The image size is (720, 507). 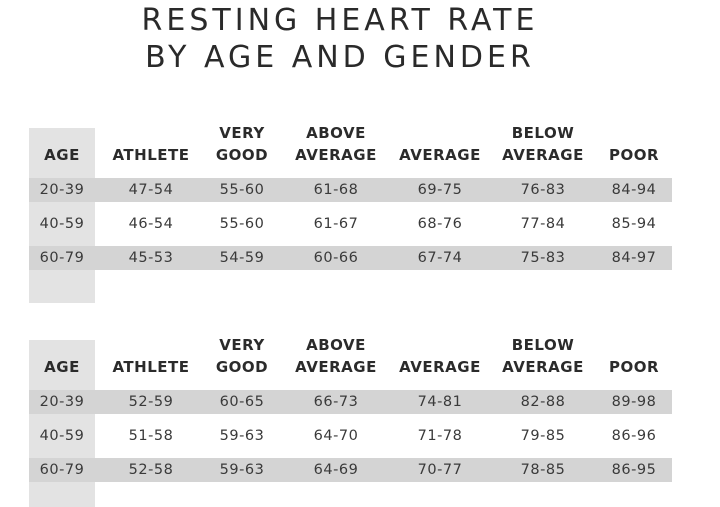 I want to click on cell-athlete: 46-54, so click(x=151, y=224).